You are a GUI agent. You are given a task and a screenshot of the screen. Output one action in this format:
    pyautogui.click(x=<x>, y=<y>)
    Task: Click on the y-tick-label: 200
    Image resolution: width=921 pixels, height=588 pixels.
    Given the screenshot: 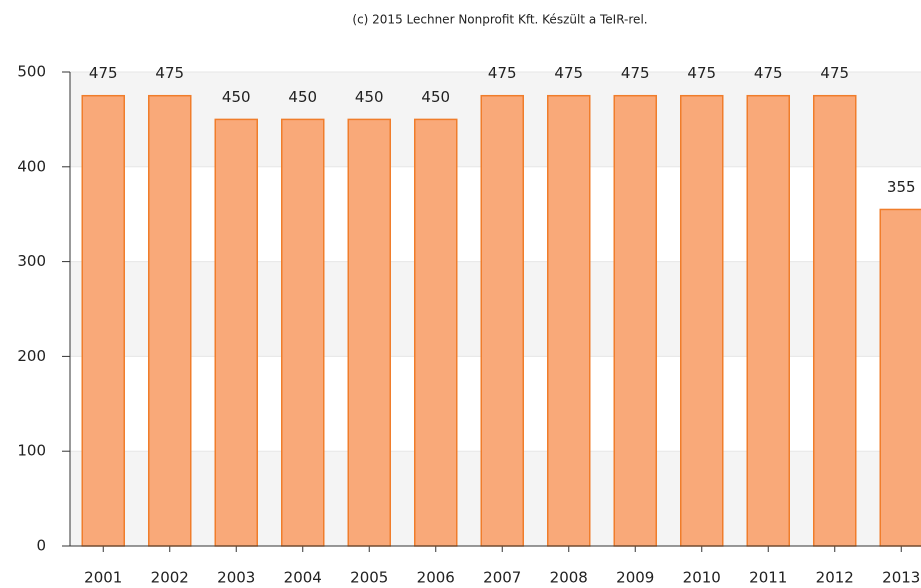 What is the action you would take?
    pyautogui.click(x=31, y=356)
    